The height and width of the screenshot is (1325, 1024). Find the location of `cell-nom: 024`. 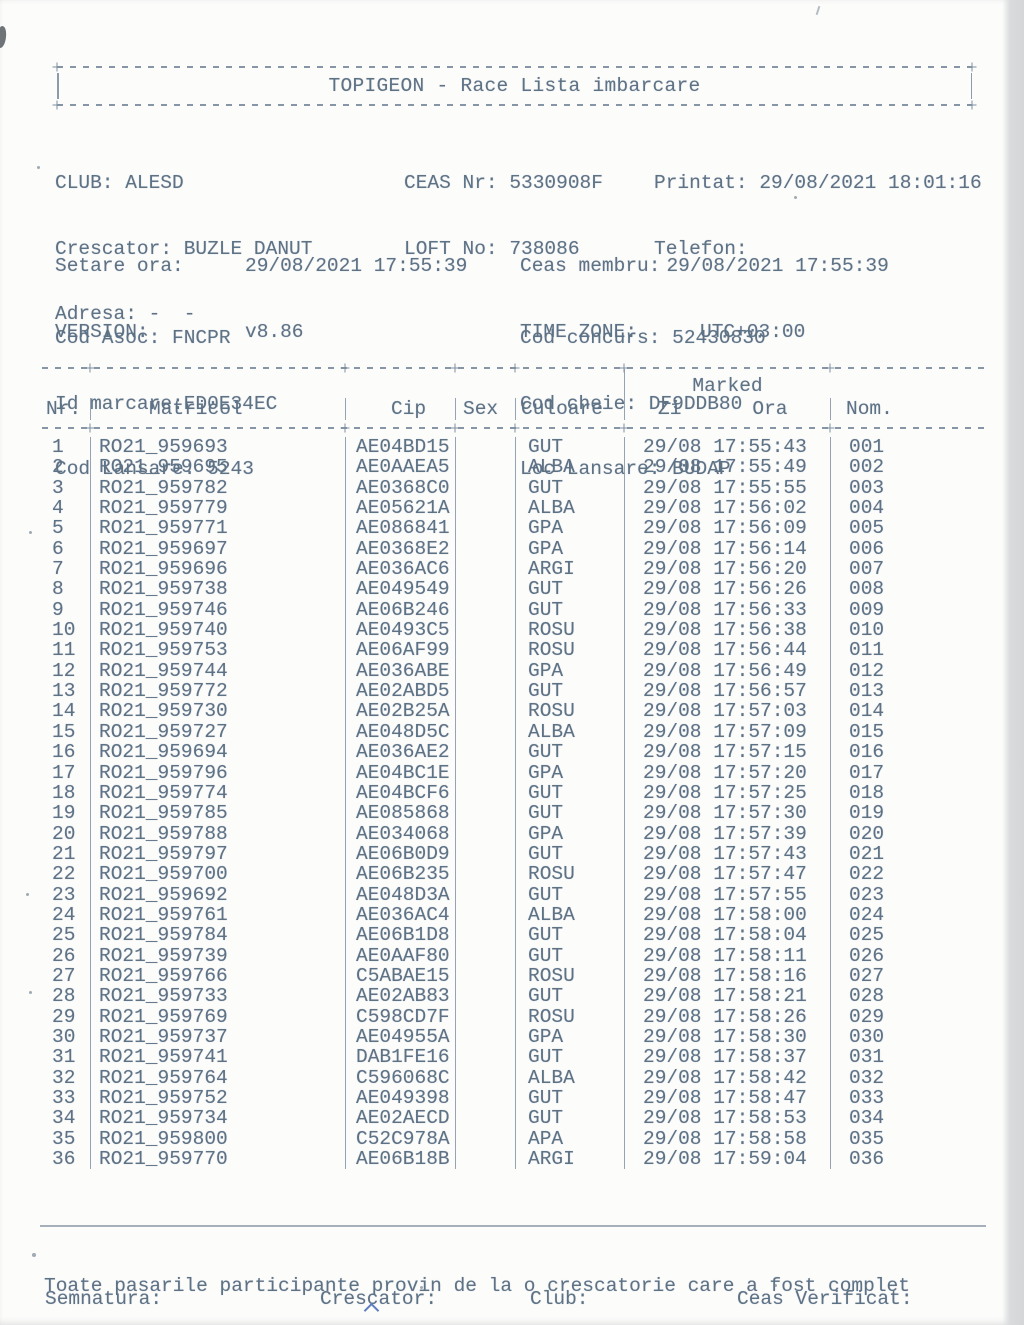

cell-nom: 024 is located at coordinates (908, 915).